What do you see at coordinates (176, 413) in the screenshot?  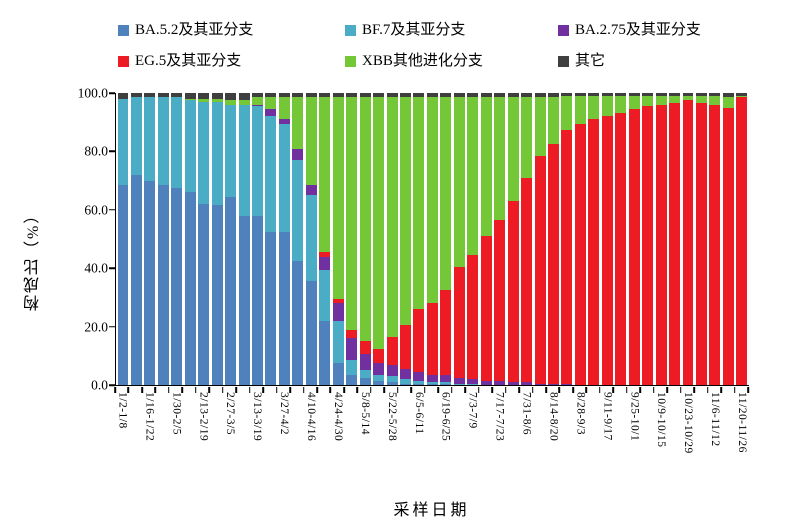 I see `x-tick-label: 1/30-2/5` at bounding box center [176, 413].